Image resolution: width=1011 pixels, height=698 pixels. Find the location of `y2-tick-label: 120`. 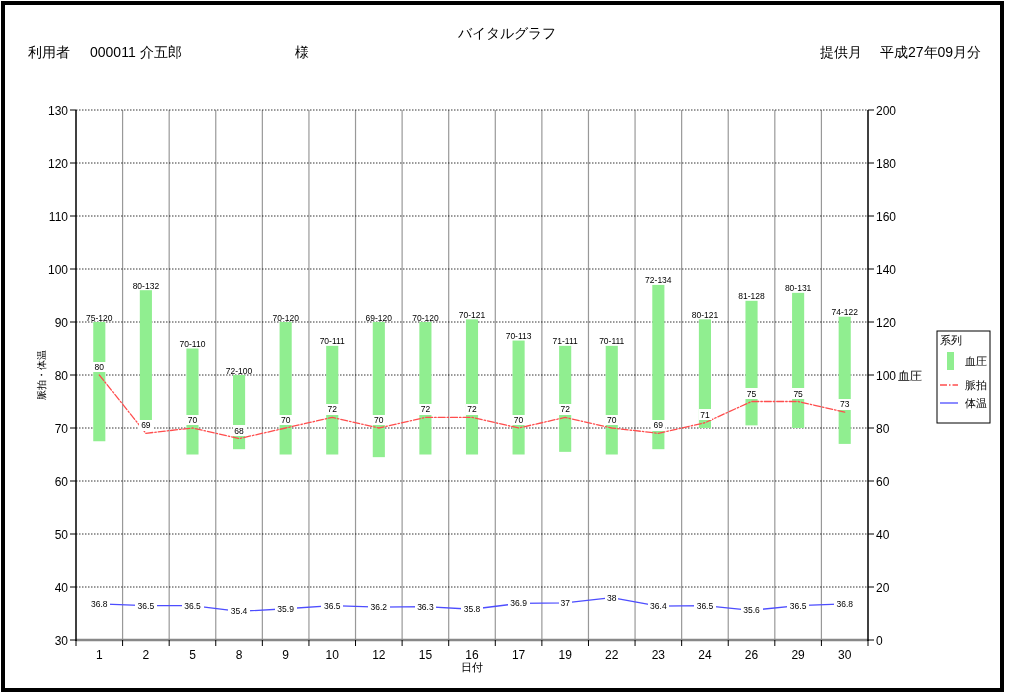

y2-tick-label: 120 is located at coordinates (886, 322).